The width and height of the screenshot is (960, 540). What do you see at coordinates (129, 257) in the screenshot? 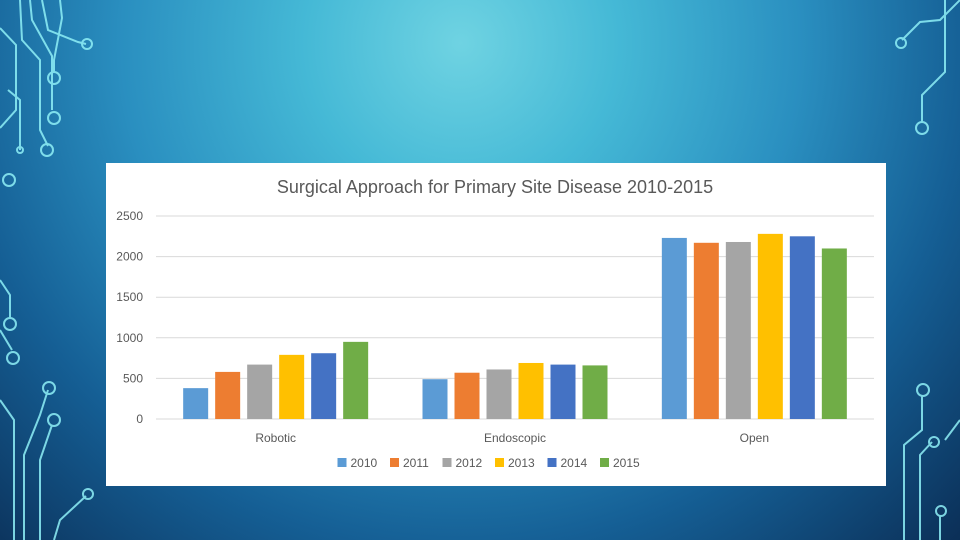
I see `y-tick-label: 2000` at bounding box center [129, 257].